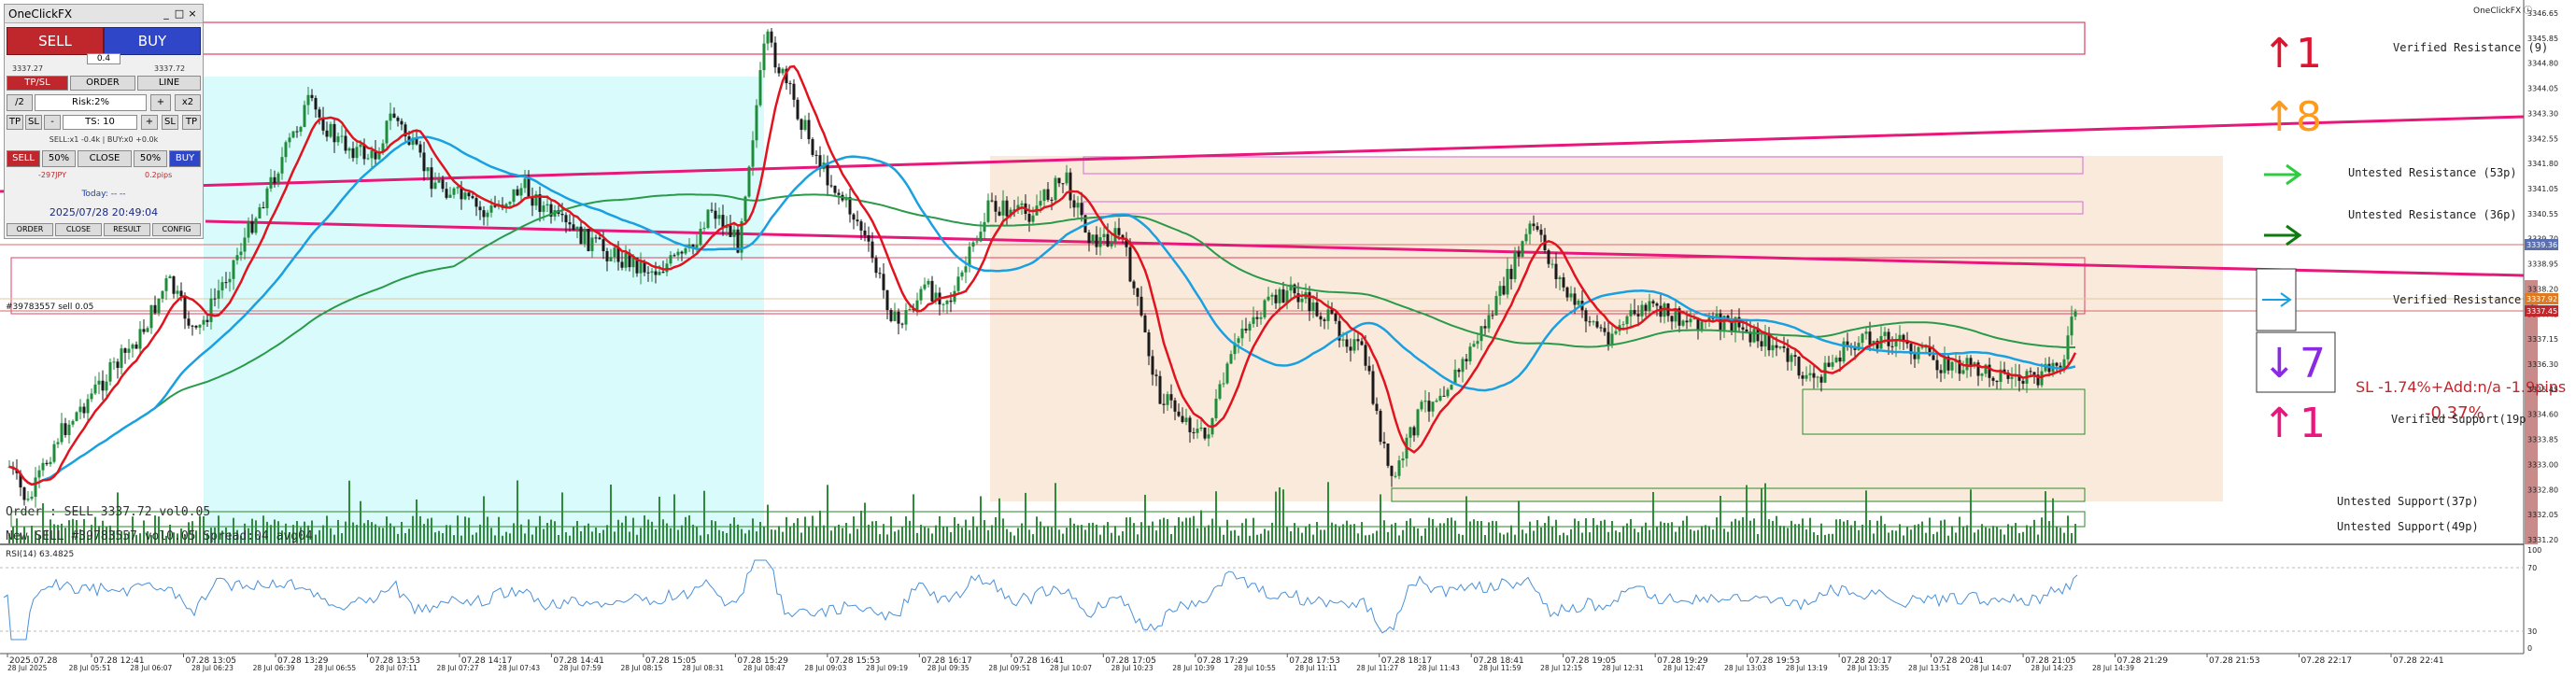 This screenshot has height=676, width=2576. Describe the element at coordinates (78, 229) in the screenshot. I see `bottom-tab-close: CLOSE` at that location.